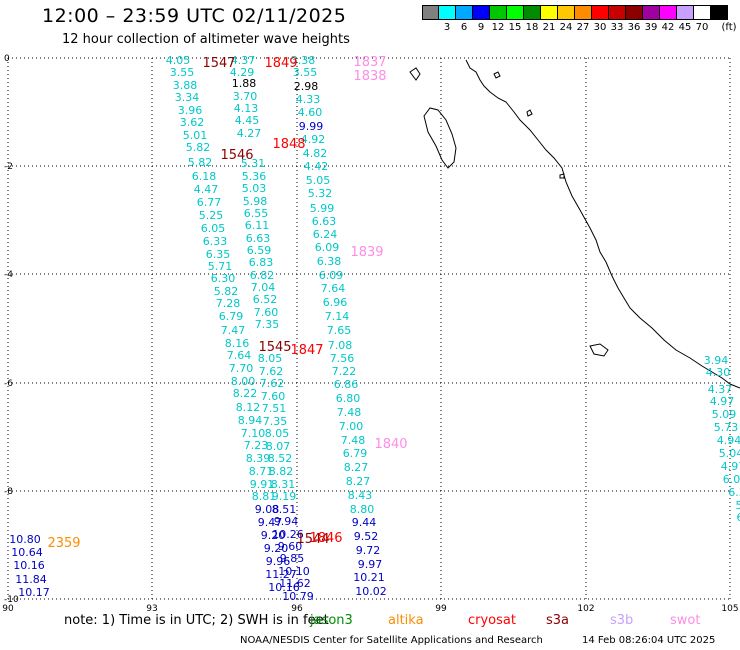 This screenshot has width=740, height=650. Describe the element at coordinates (290, 546) in the screenshot. I see `wave-height-value: 9.60` at that location.